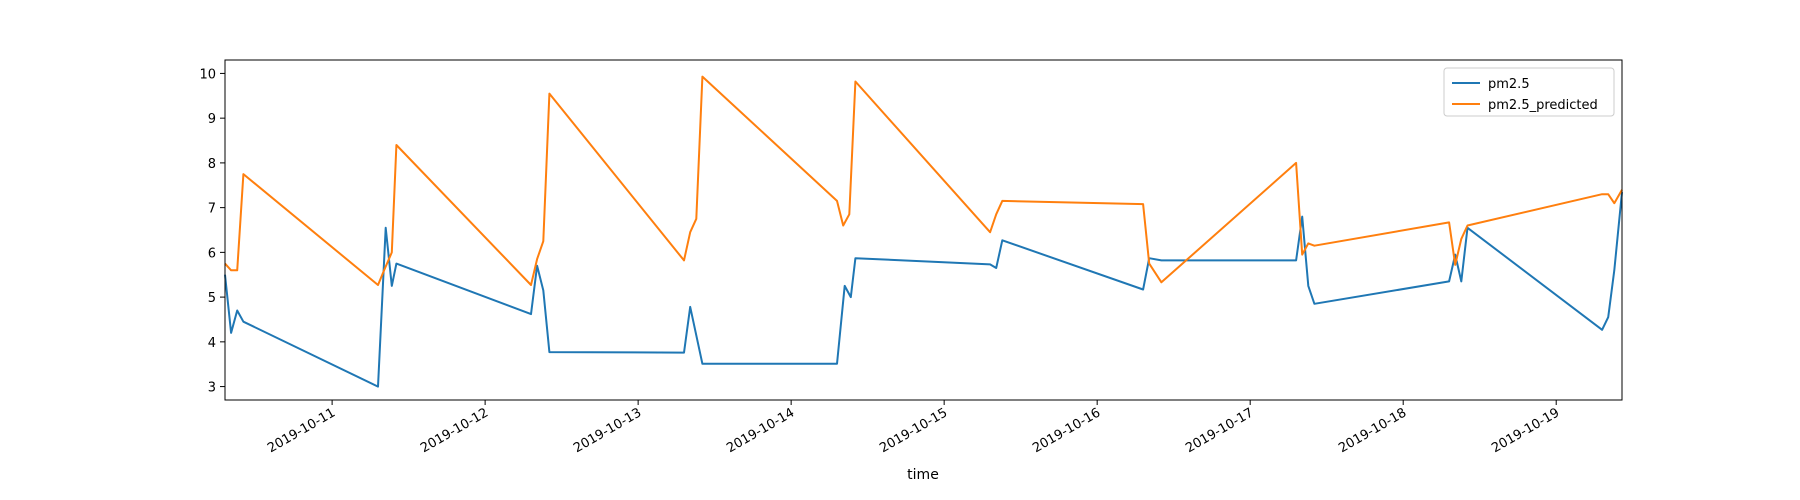 This screenshot has height=500, width=1800. I want to click on y-tick-label: 6, so click(212, 253).